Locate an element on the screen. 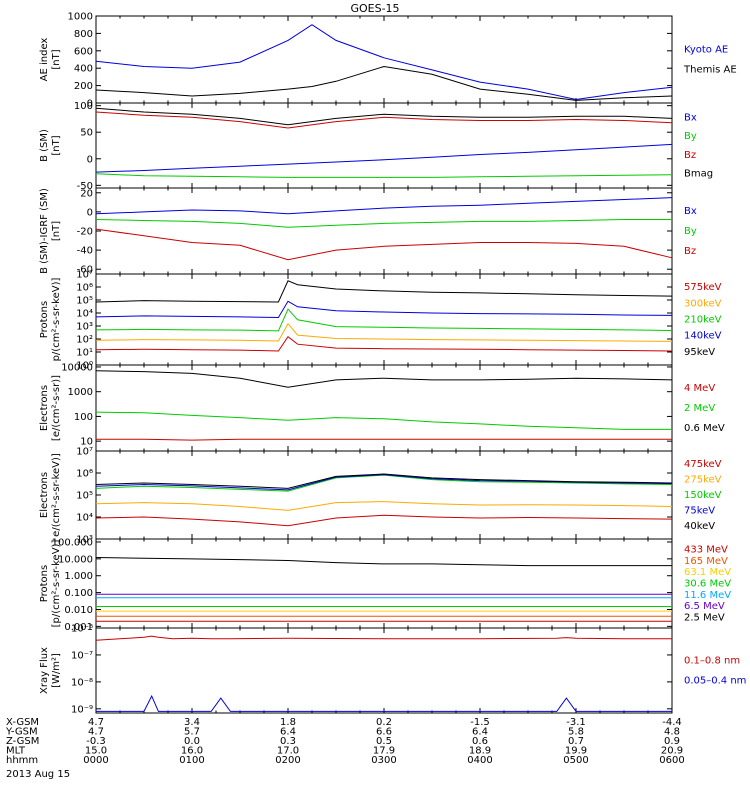  y-axis-label: [W/m²] is located at coordinates (56, 670).